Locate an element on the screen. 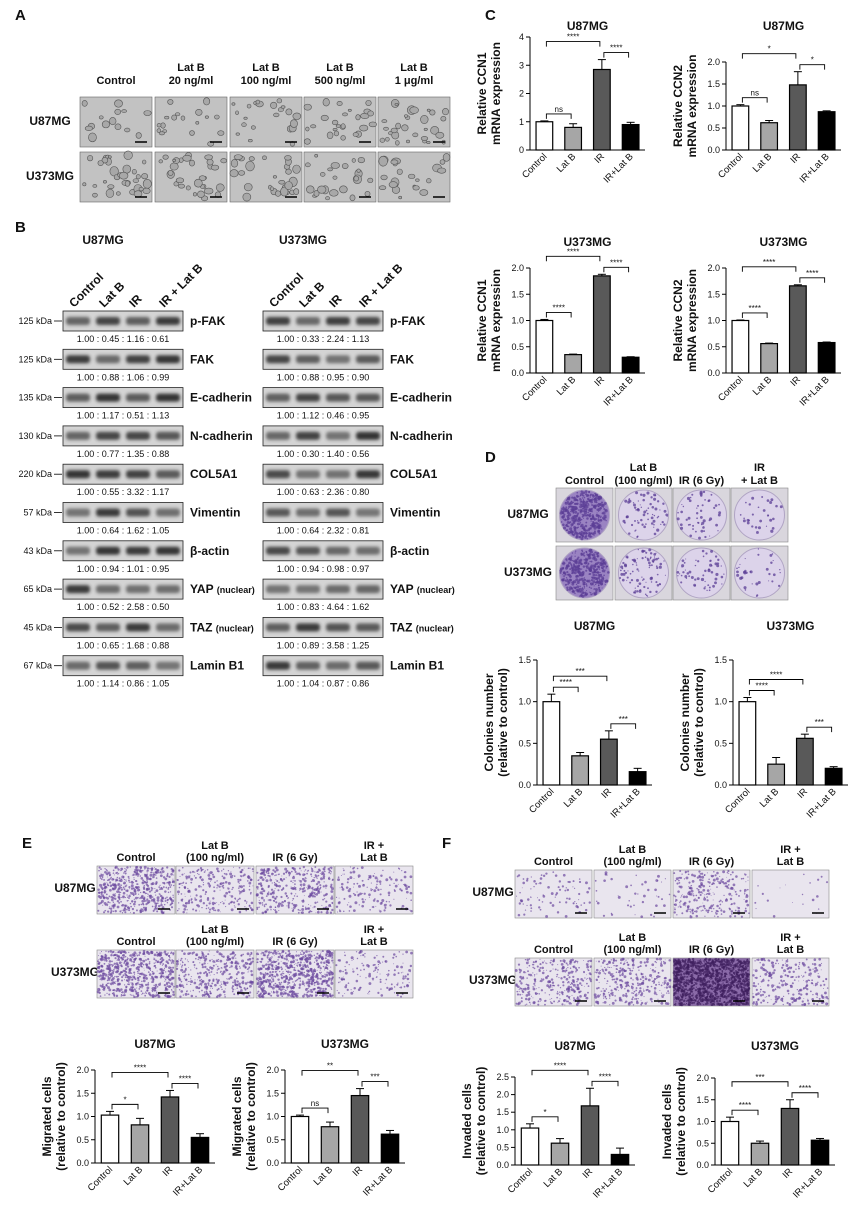 The height and width of the screenshot is (1222, 857). column-header: 1 μg/ml is located at coordinates (414, 81).